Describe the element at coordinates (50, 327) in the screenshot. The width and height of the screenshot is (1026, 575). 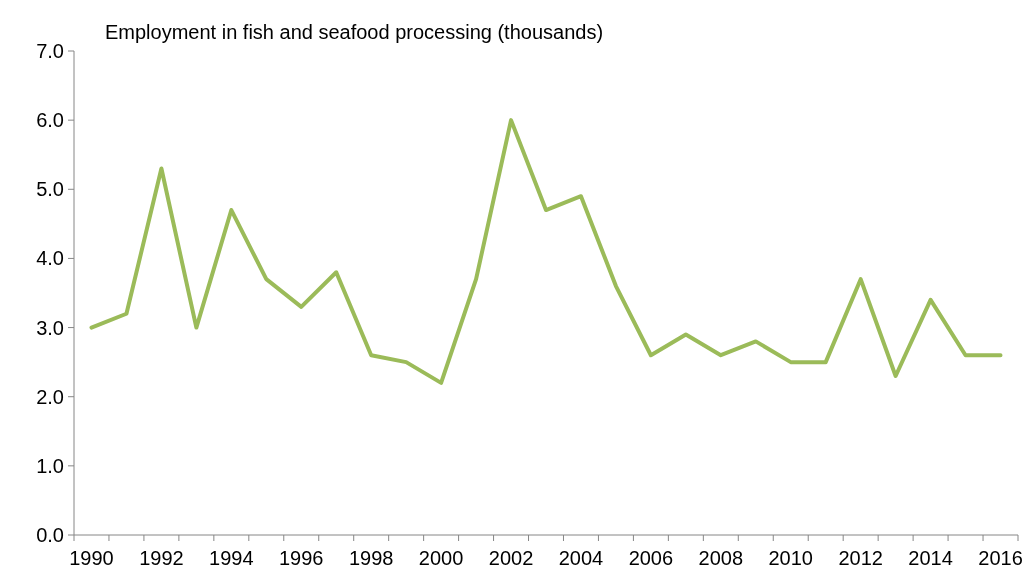
I see `y-tick-label: 3.0` at that location.